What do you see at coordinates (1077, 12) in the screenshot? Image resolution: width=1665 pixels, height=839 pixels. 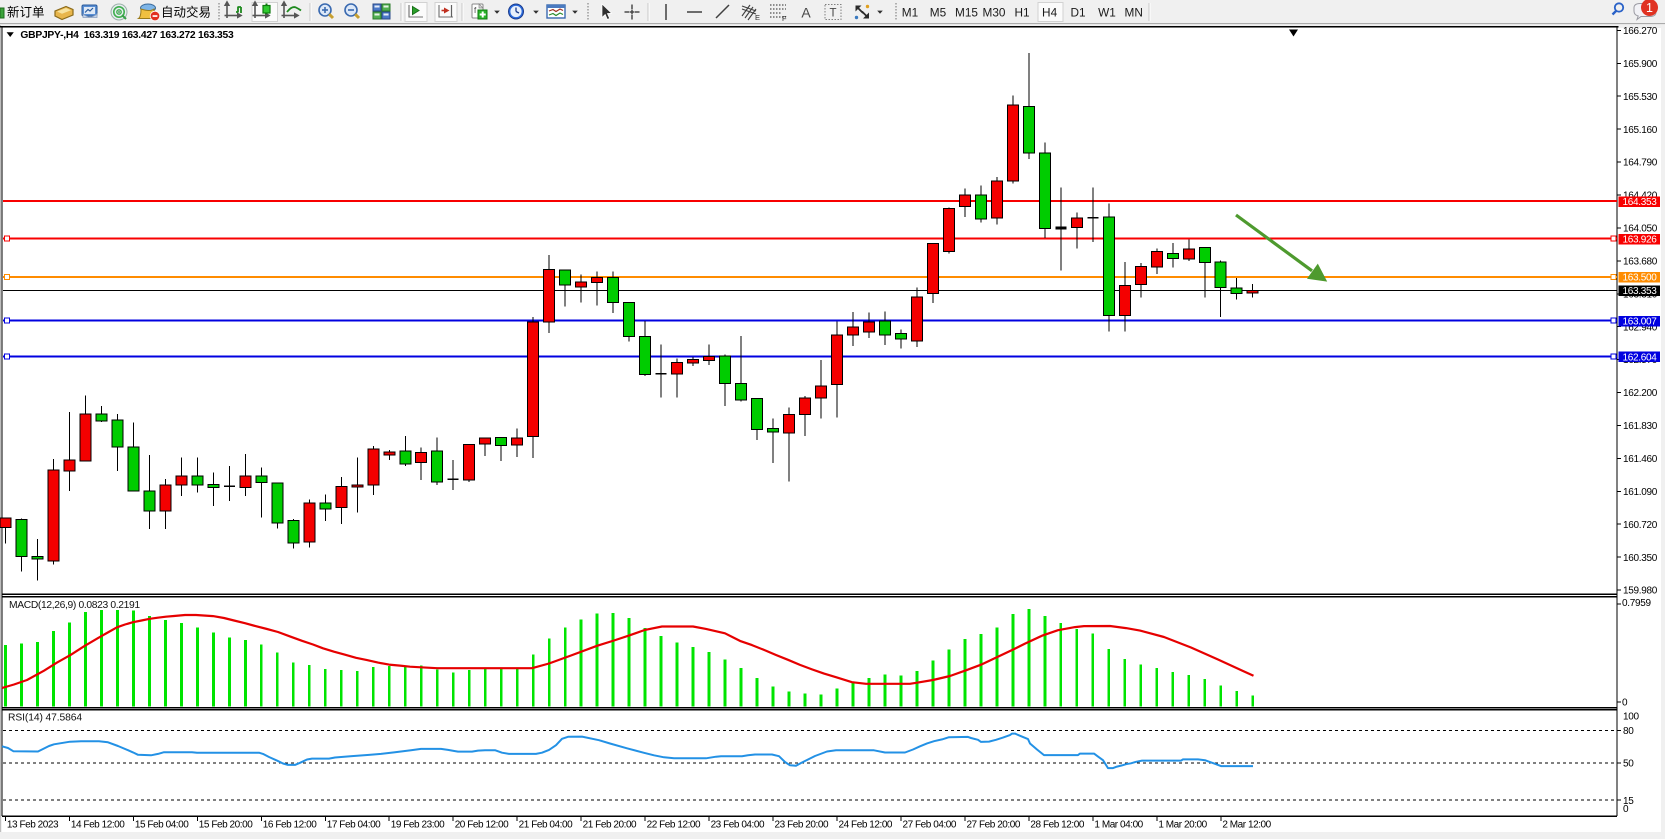 I see `svg-text: D1` at bounding box center [1077, 12].